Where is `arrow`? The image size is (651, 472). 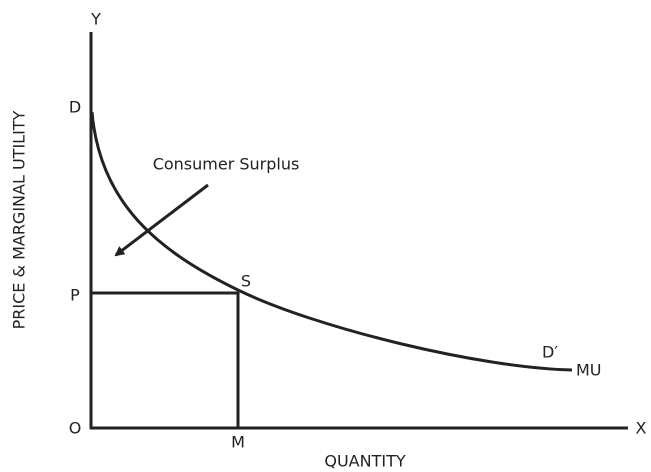 arrow is located at coordinates (161, 220).